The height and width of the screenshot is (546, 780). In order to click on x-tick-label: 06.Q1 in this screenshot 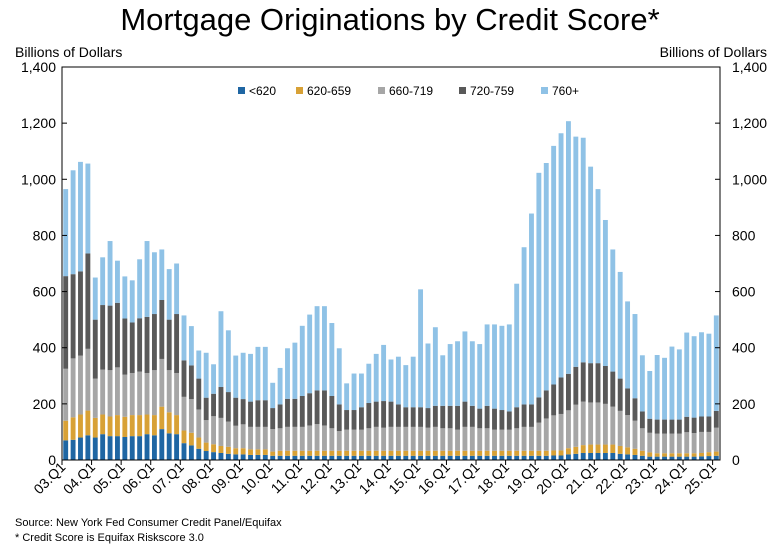, I will do `click(138, 478)`.